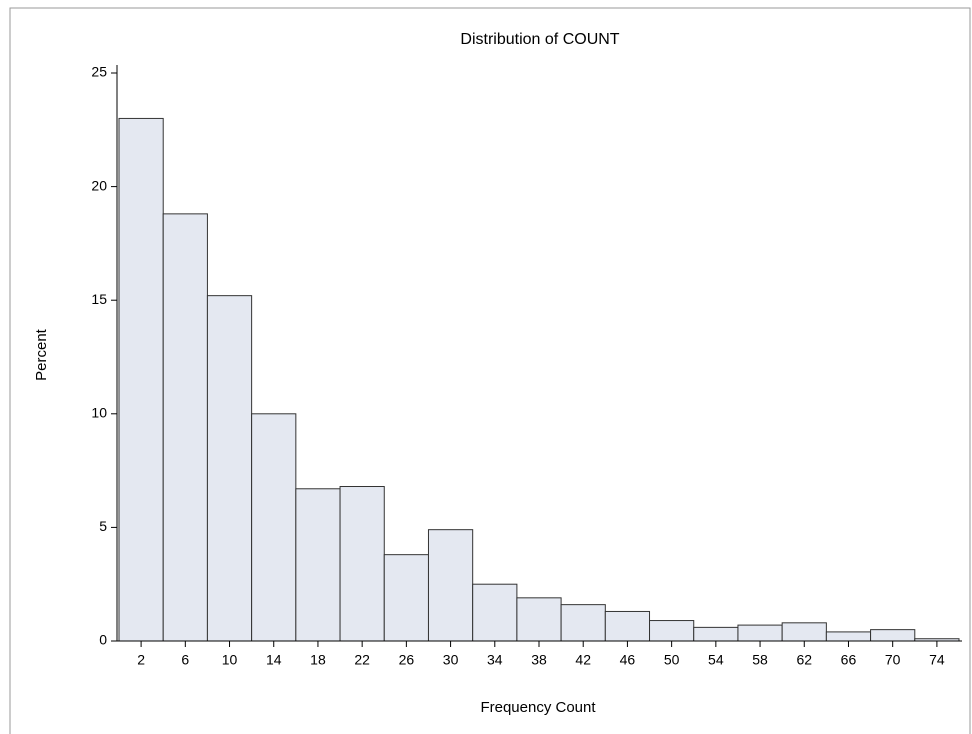  Describe the element at coordinates (99, 413) in the screenshot. I see `y-tick-label: 10` at that location.